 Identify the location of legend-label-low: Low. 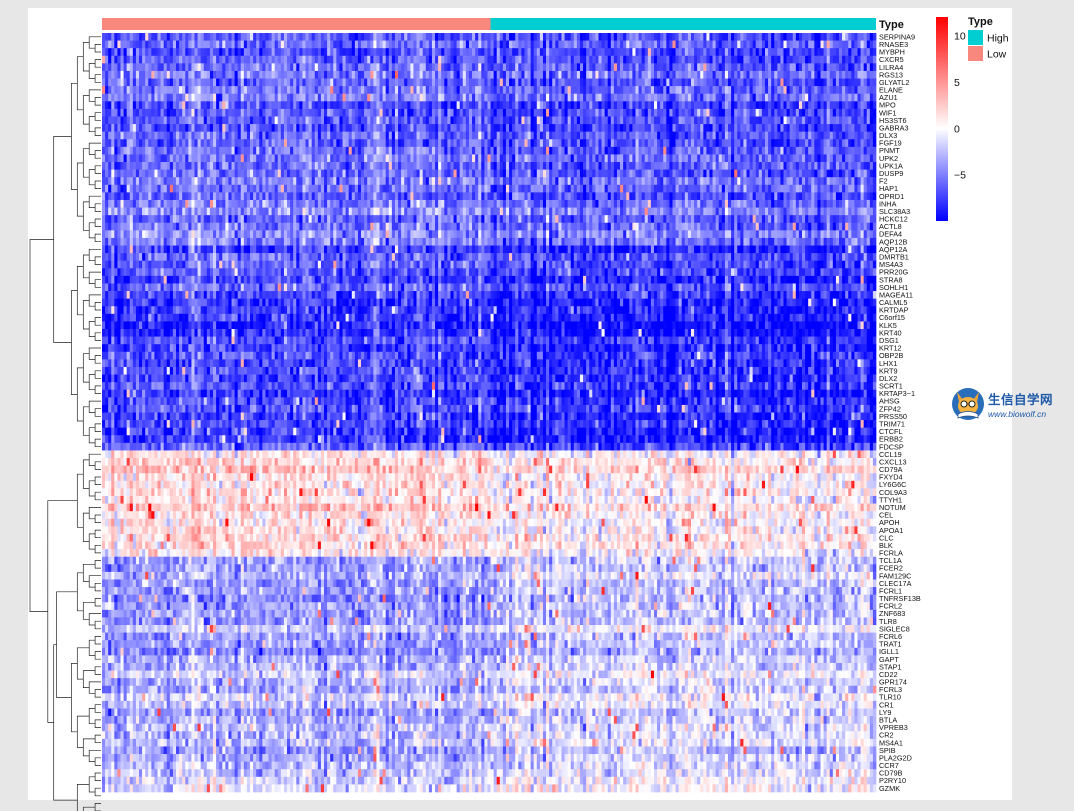
(997, 55).